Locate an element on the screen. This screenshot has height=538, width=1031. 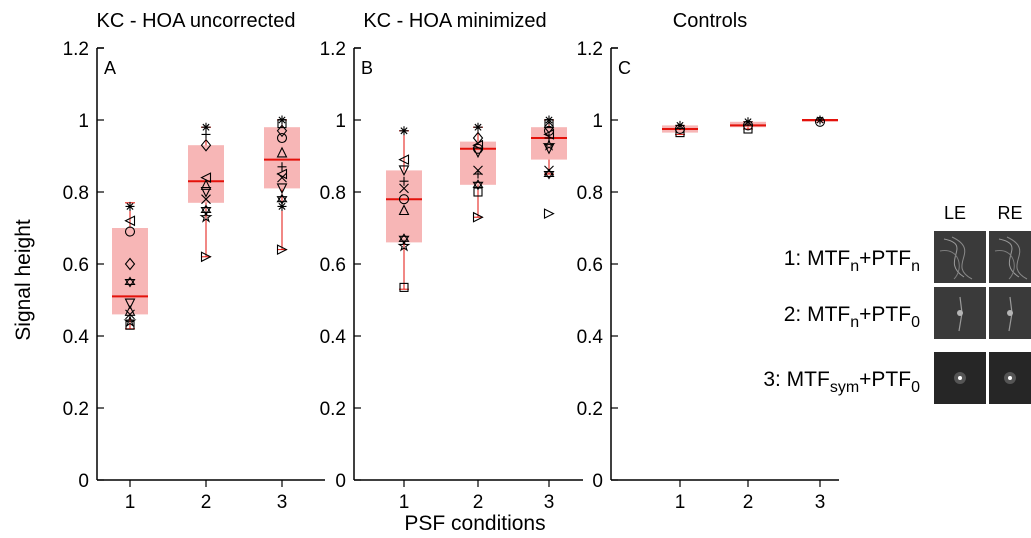
panel-label: A is located at coordinates (110, 68).